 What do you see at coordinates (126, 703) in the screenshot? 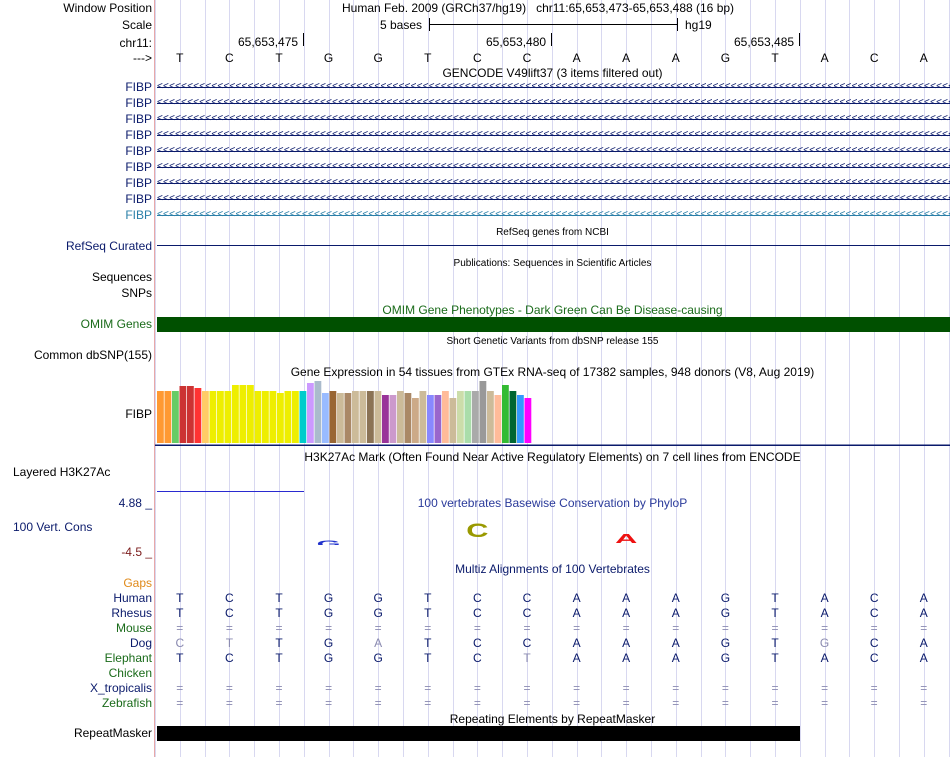
I see `species-label: Zebrafish` at bounding box center [126, 703].